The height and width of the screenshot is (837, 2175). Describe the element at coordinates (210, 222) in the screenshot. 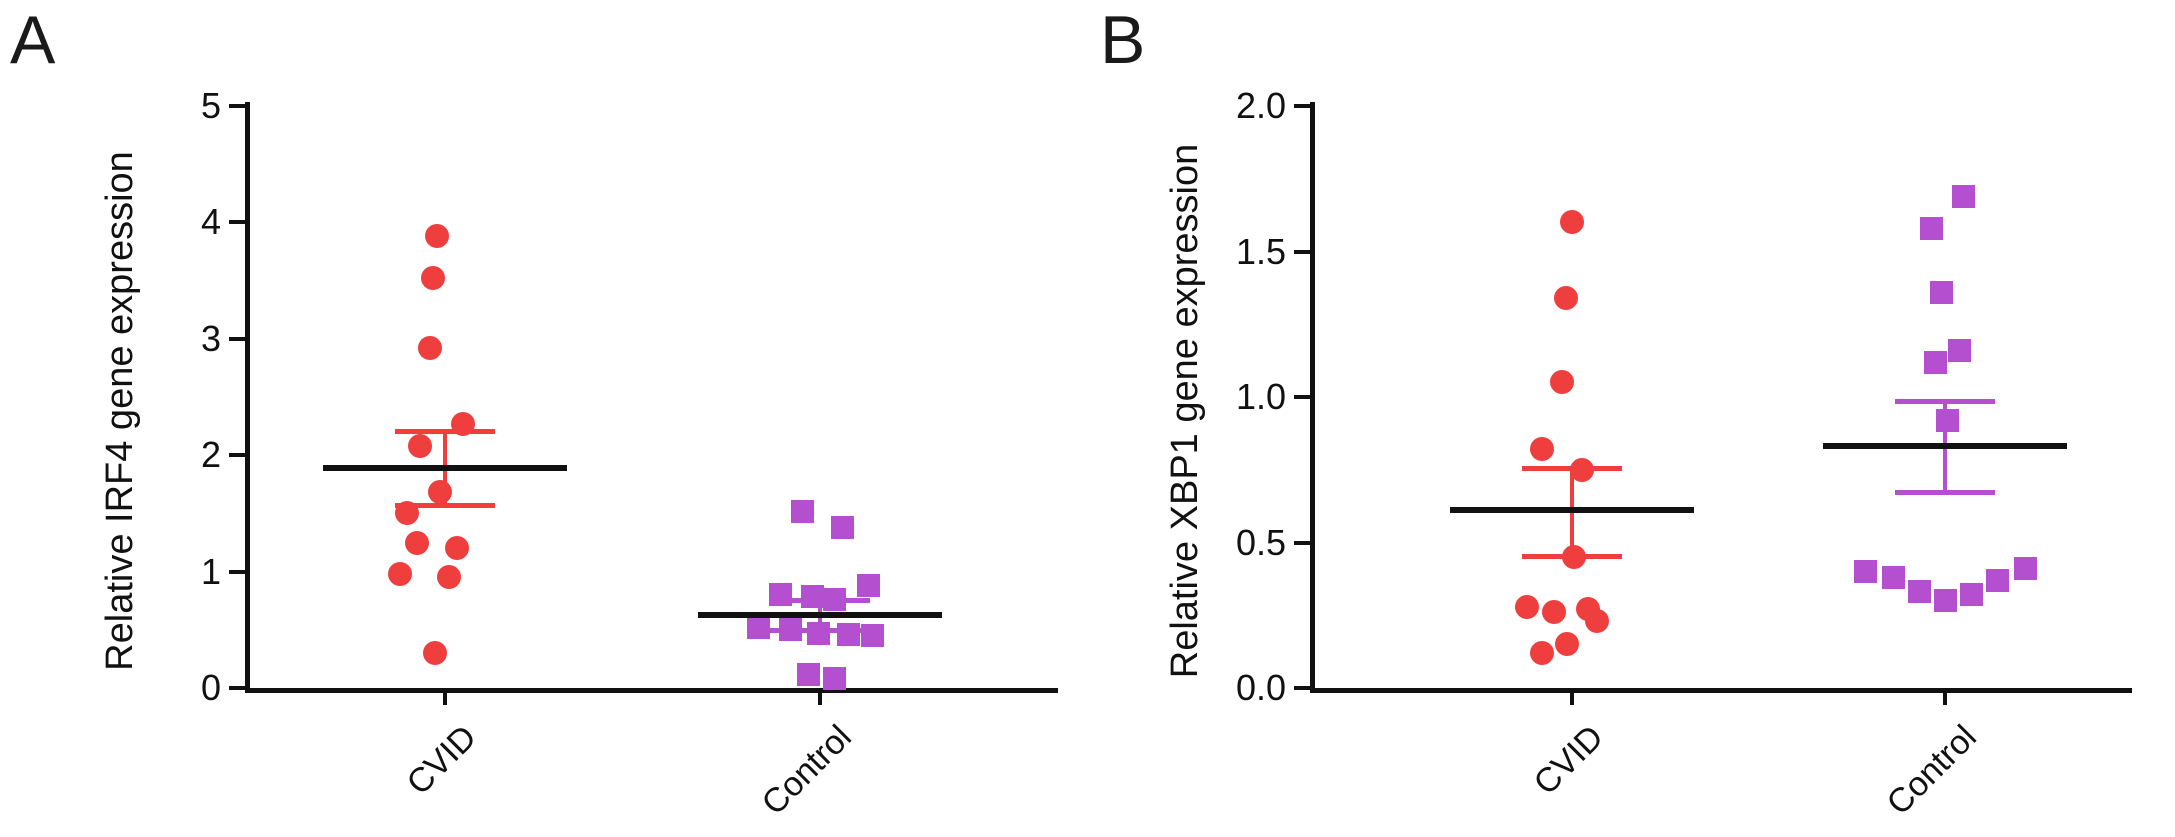

I see `y-tick-label: 4` at that location.